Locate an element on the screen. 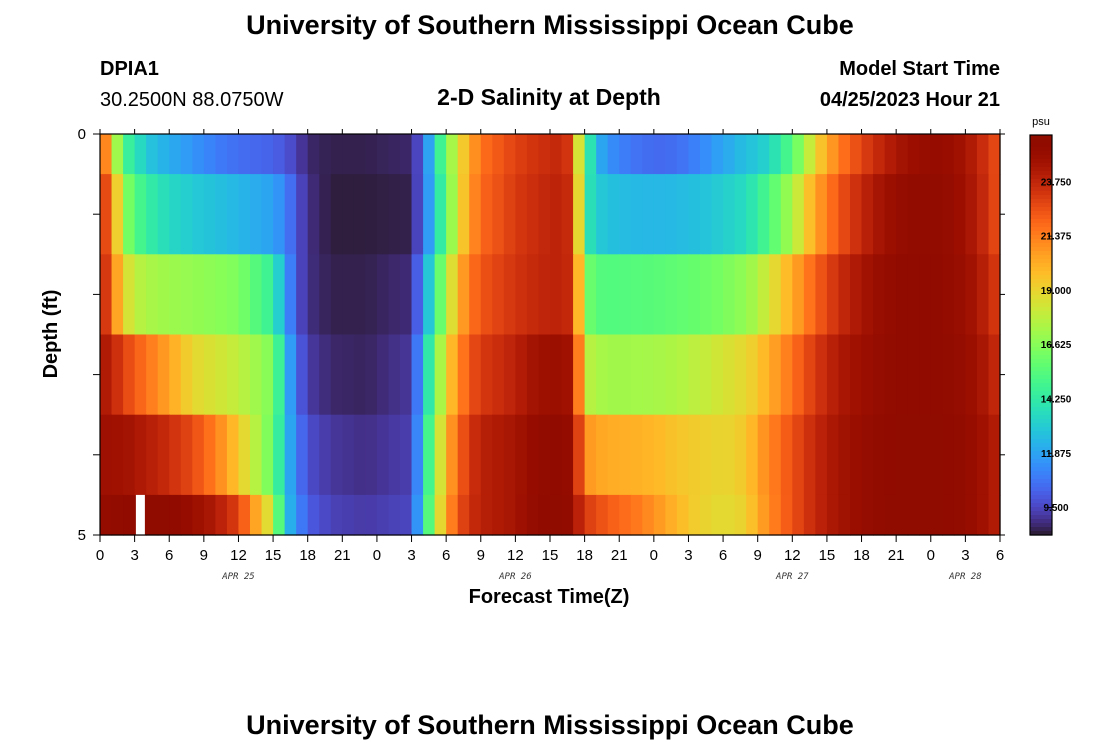  x-tick-label: 6 is located at coordinates (169, 555).